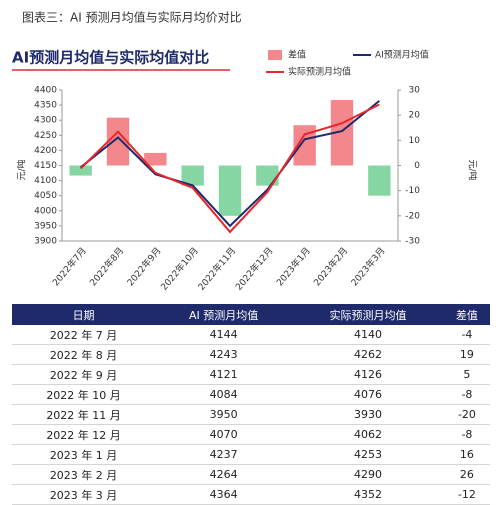 The width and height of the screenshot is (500, 505). I want to click on table-row: 2022 年 8 月 4243 4262 19, so click(251, 354).